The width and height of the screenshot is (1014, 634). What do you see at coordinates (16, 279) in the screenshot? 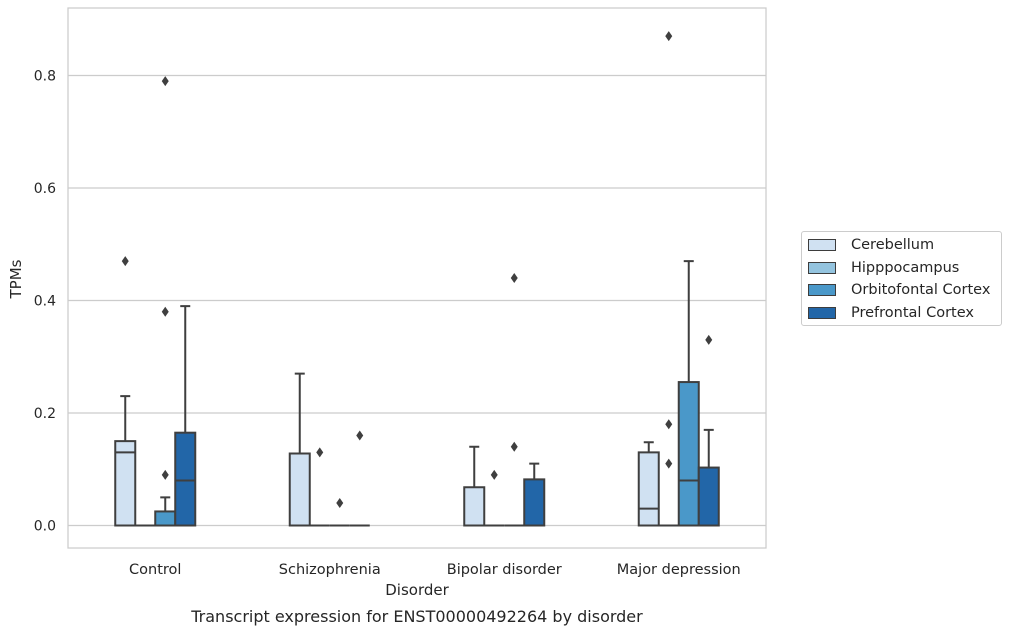
I see `y-axis-label: TPMs` at bounding box center [16, 279].